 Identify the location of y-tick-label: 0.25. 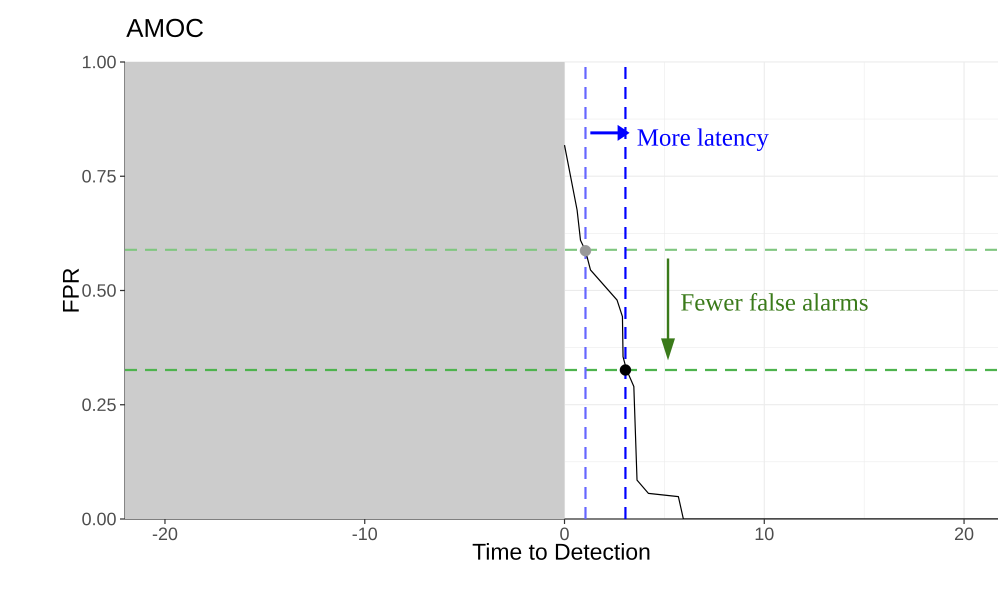
(99, 405).